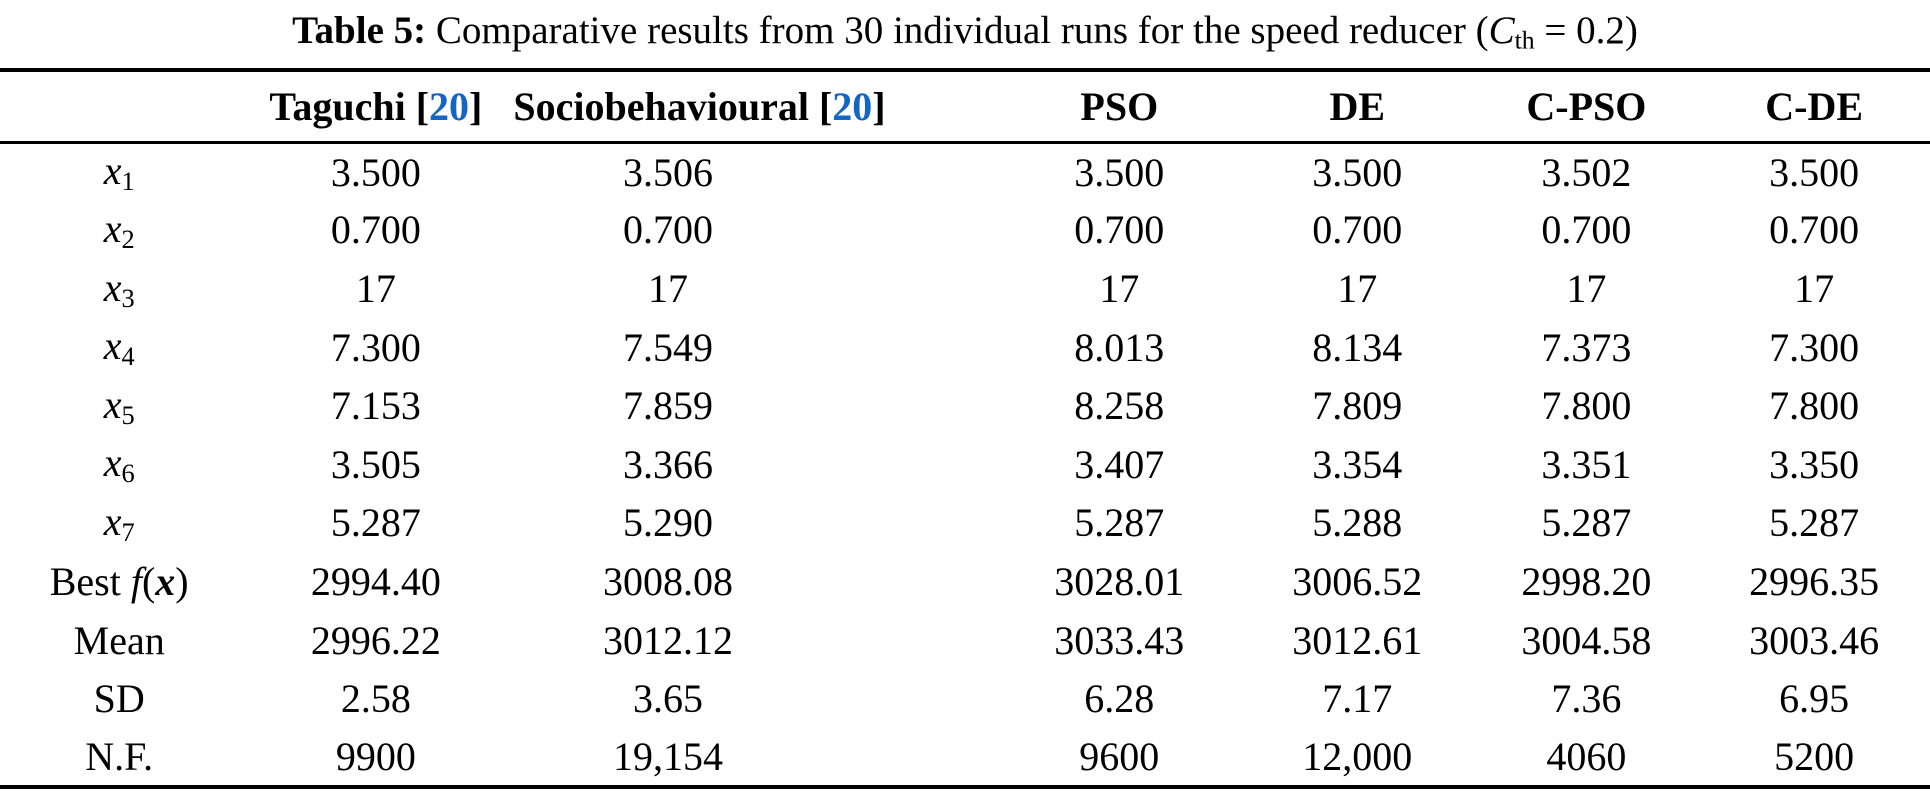 The width and height of the screenshot is (1930, 804). What do you see at coordinates (90, 581) in the screenshot?
I see `row-label-text: Best` at bounding box center [90, 581].